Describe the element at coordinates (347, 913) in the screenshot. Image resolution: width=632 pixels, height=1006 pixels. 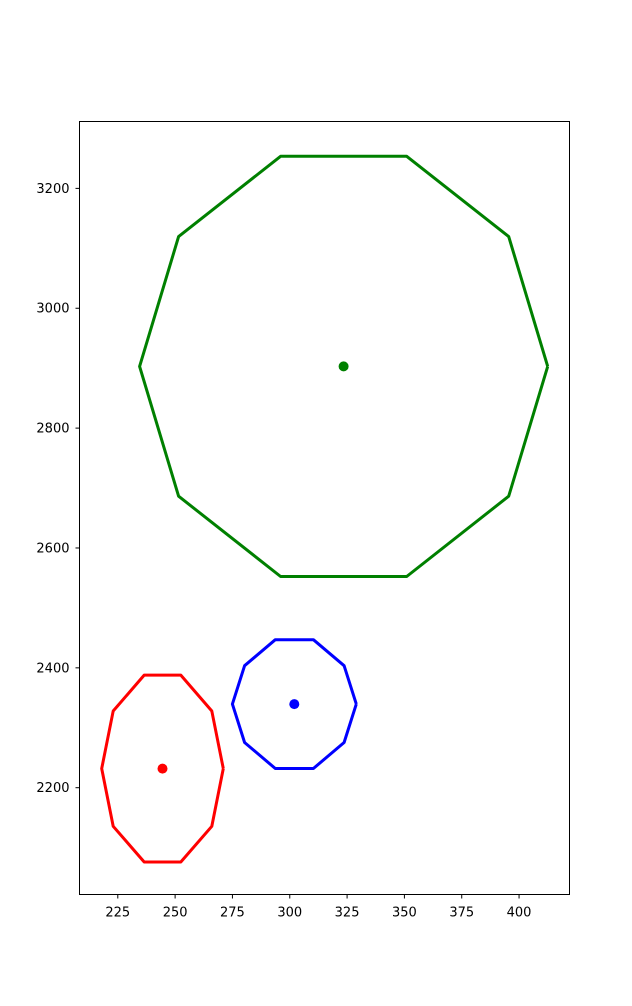
I see `x-tick-label: 325` at that location.